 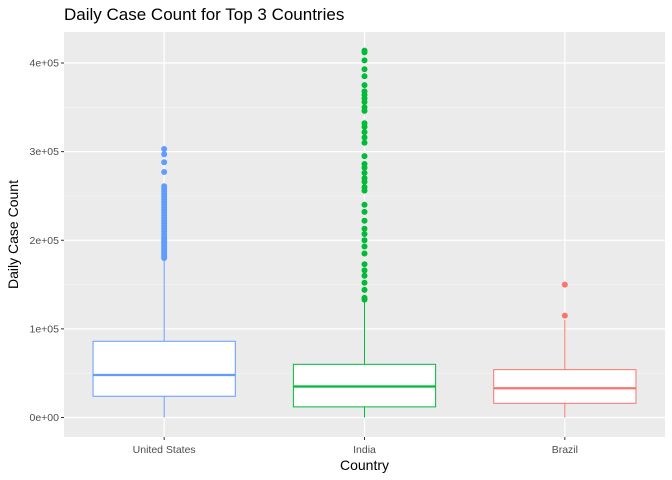 I want to click on x-tick-label: India, so click(x=364, y=450).